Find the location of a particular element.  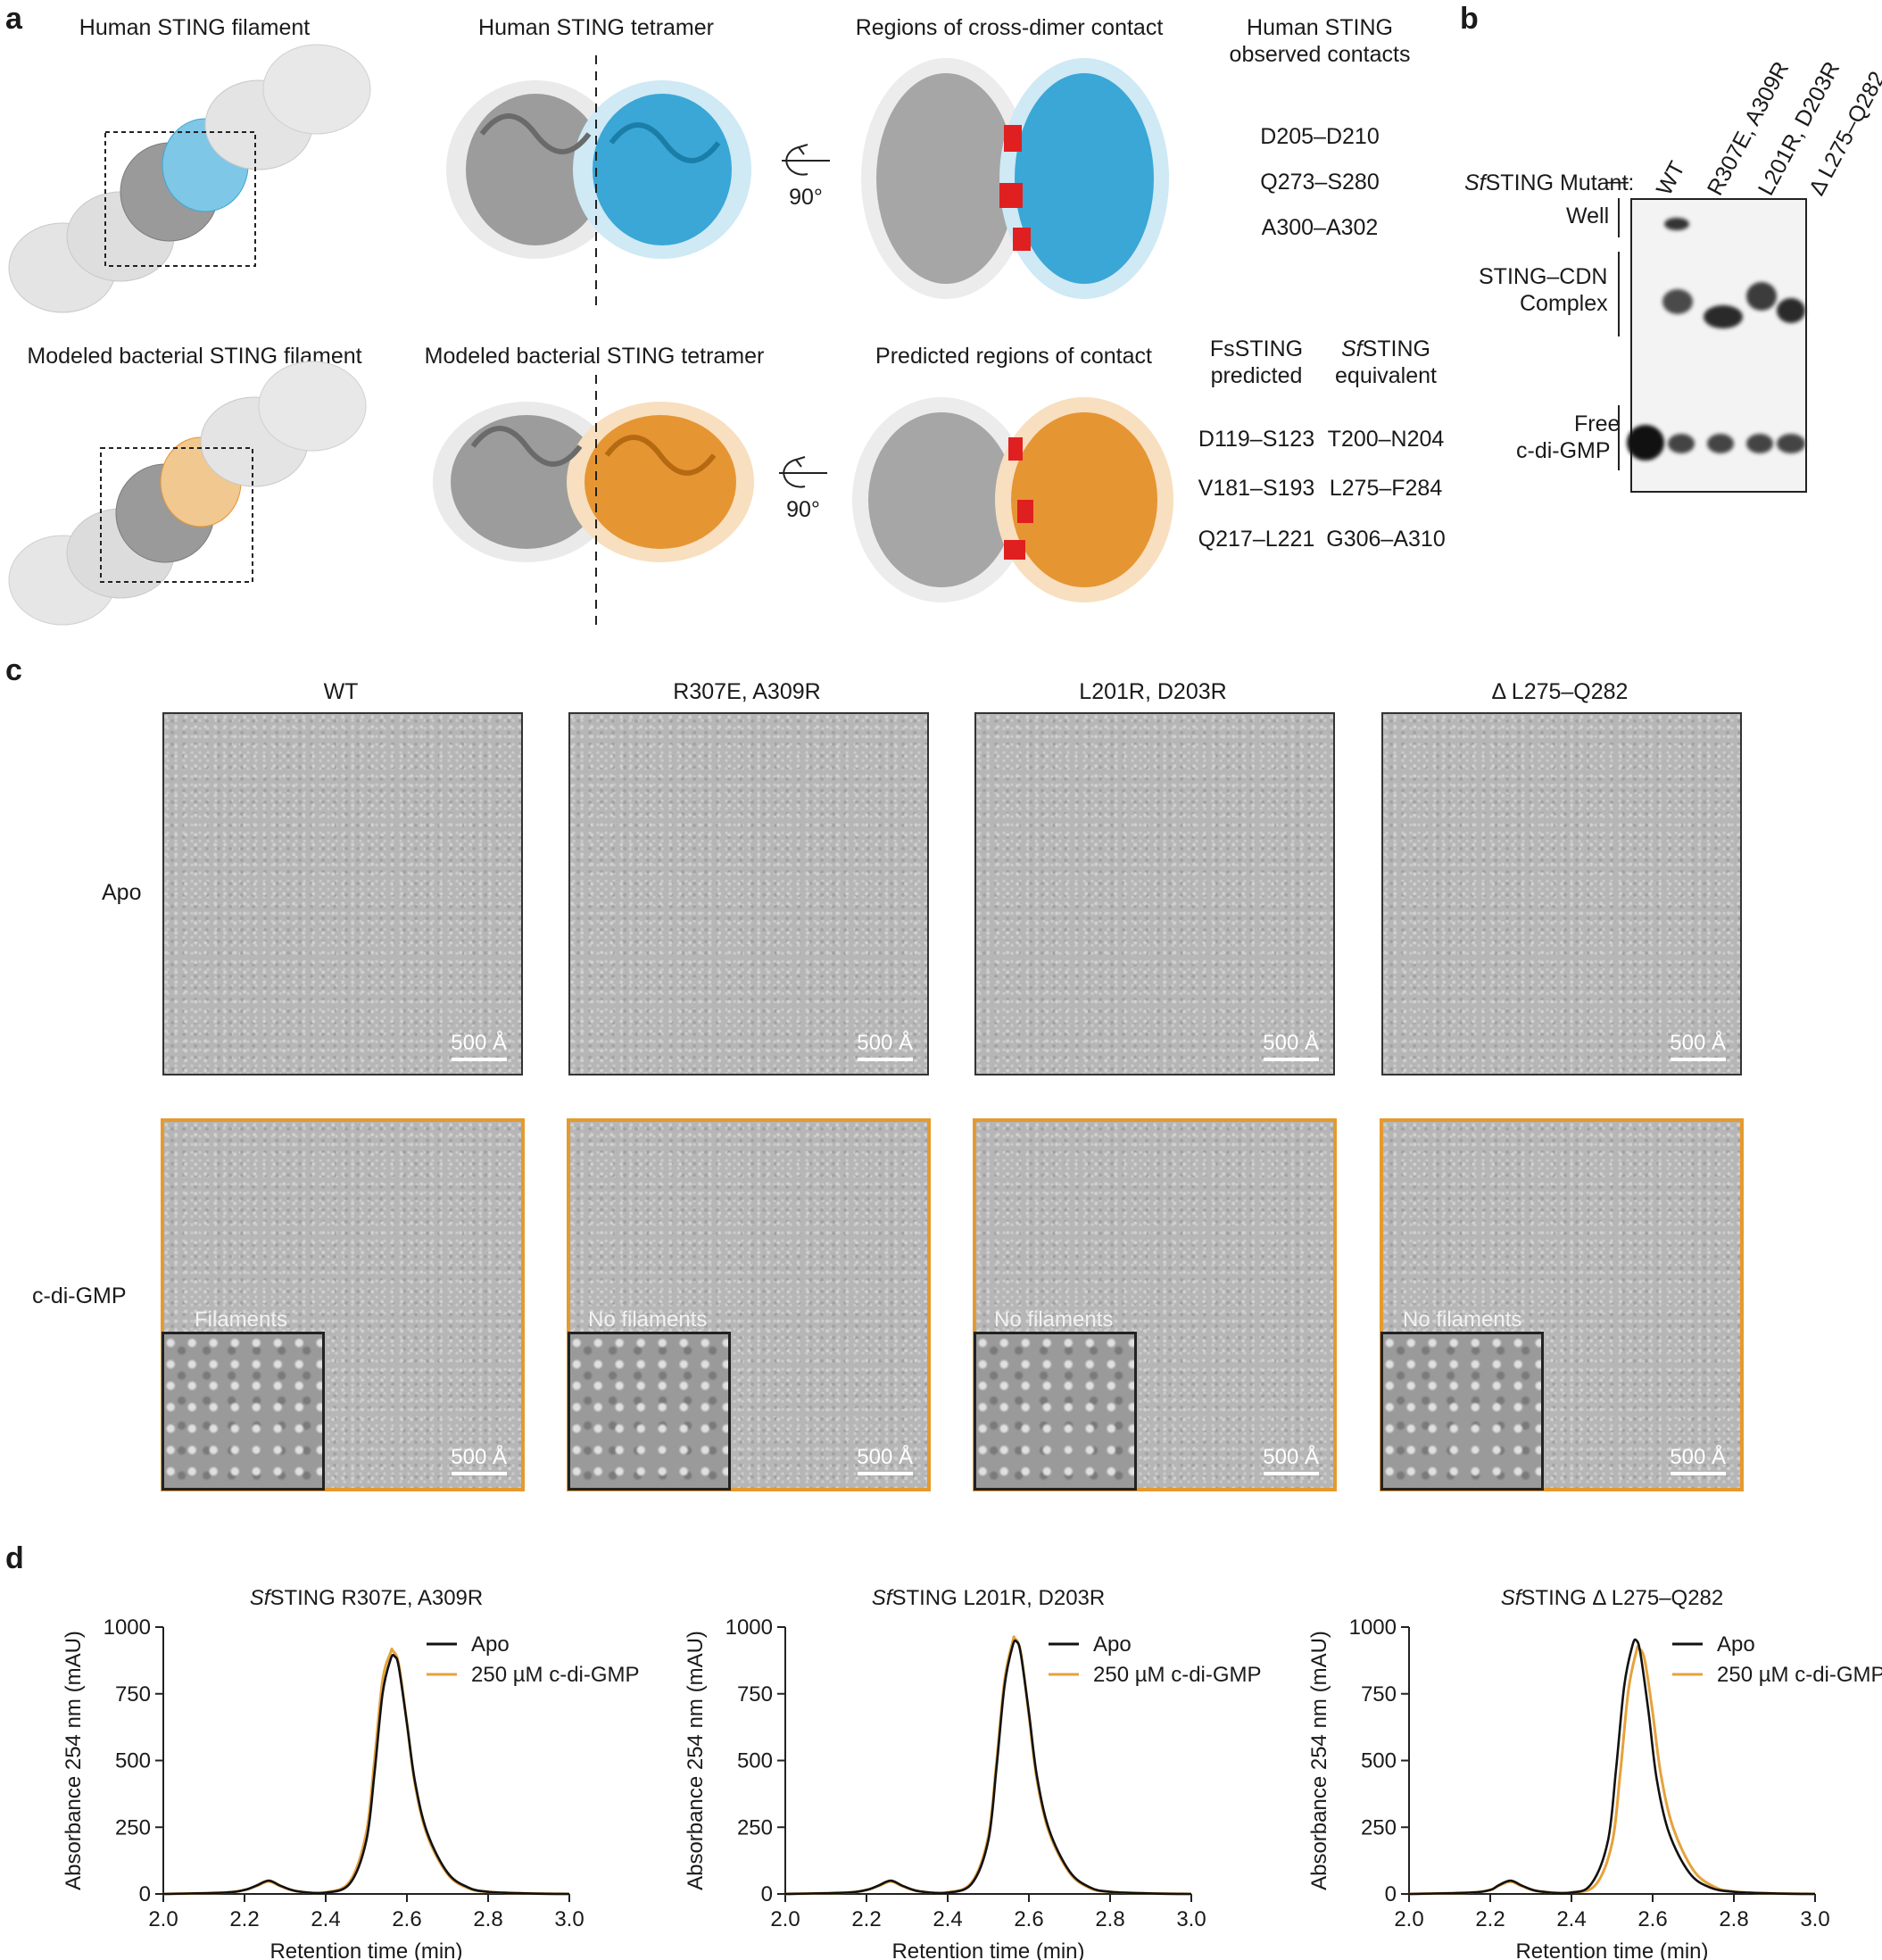

rotation-label-top: 90° is located at coordinates (806, 197).